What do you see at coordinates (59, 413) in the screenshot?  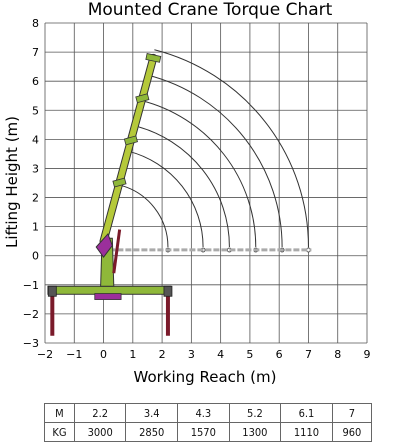 I see `table-row-label: M` at bounding box center [59, 413].